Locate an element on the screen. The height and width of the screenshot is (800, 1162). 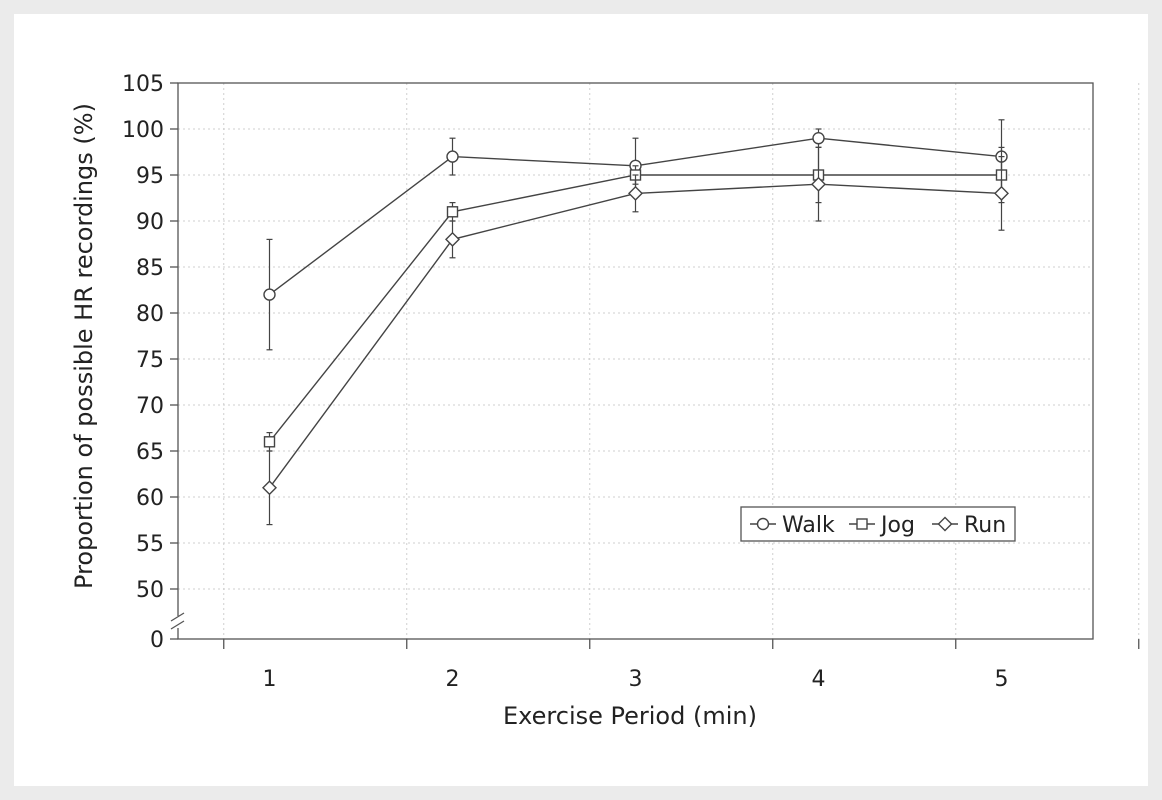
y-tick-label: 0 is located at coordinates (157, 640).